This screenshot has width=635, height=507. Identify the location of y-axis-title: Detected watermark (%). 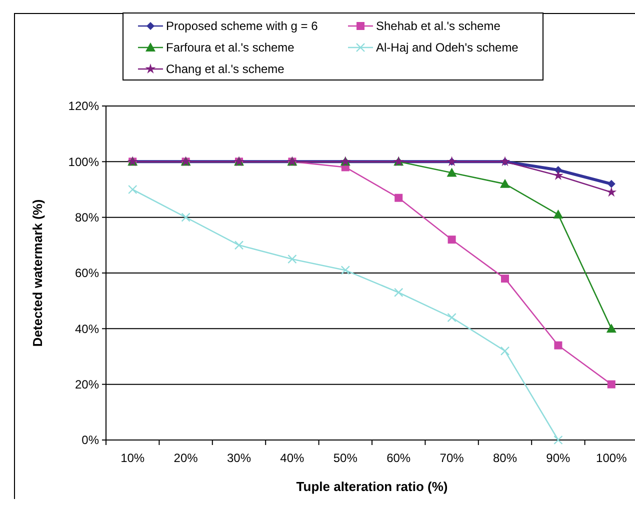
(37, 273).